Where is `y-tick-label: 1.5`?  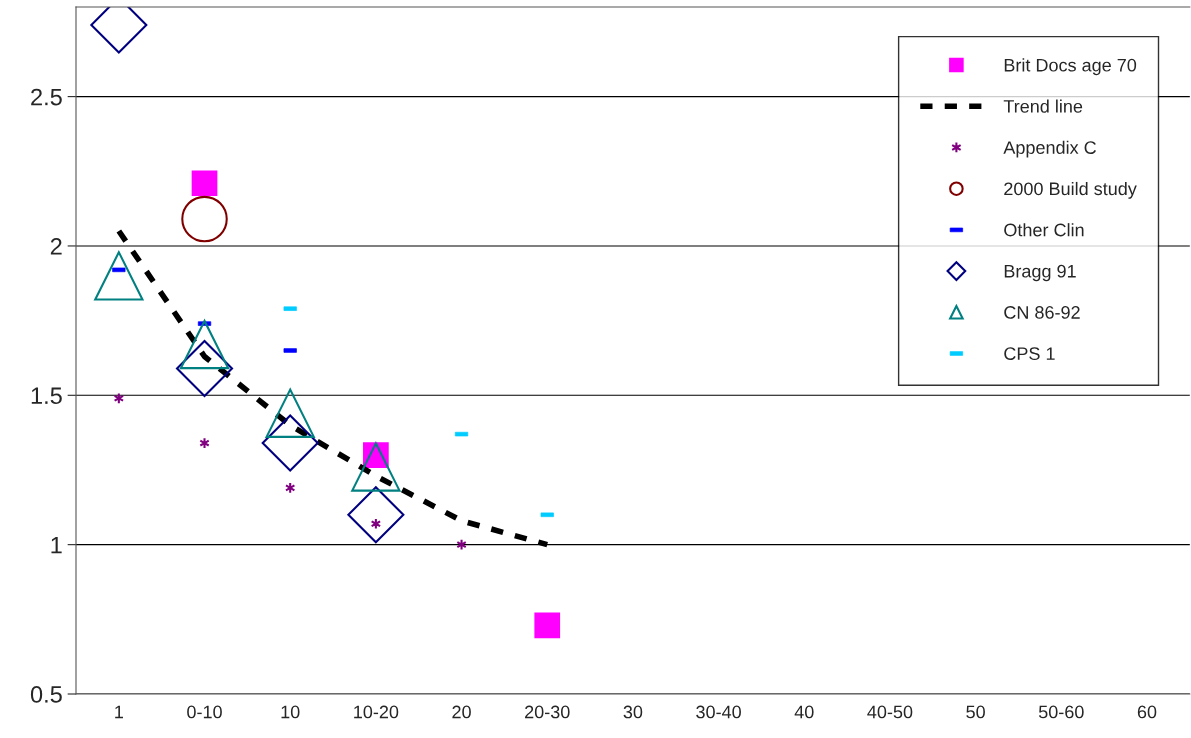 y-tick-label: 1.5 is located at coordinates (46, 396).